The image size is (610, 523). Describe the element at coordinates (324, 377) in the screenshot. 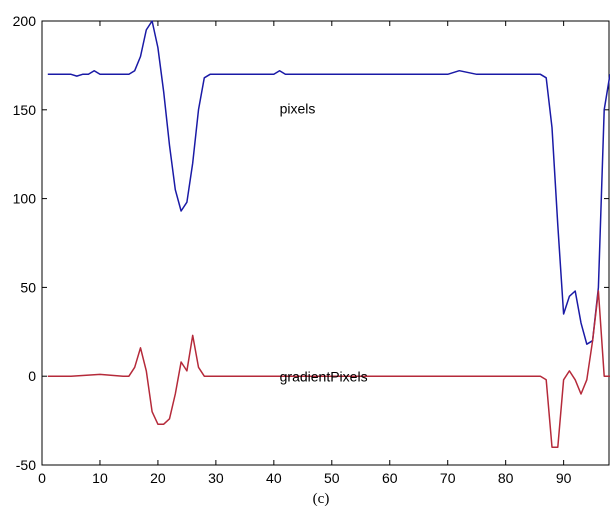

I see `annotation-gradientPixels: gradientPixels` at that location.